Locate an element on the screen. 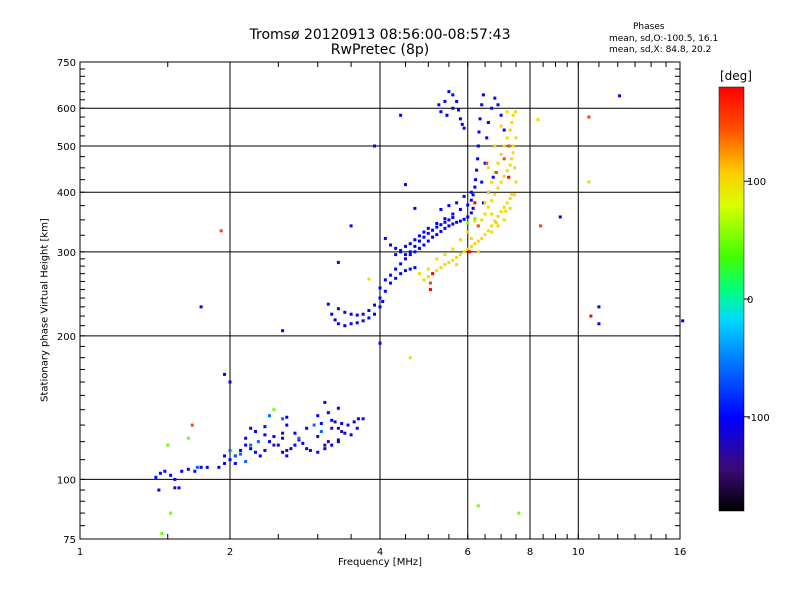 The image size is (800, 600). phase-legend-x-mode: mean, sd,X: 84.8, 20.2 is located at coordinates (660, 50).